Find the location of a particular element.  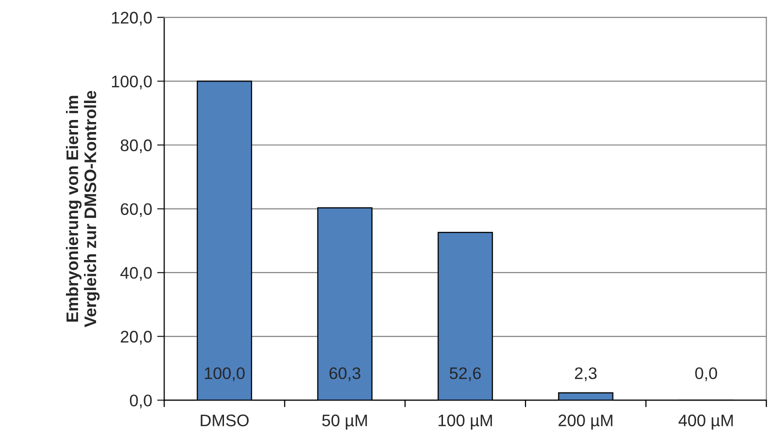

y-tick-label: 60,0 is located at coordinates (136, 210).